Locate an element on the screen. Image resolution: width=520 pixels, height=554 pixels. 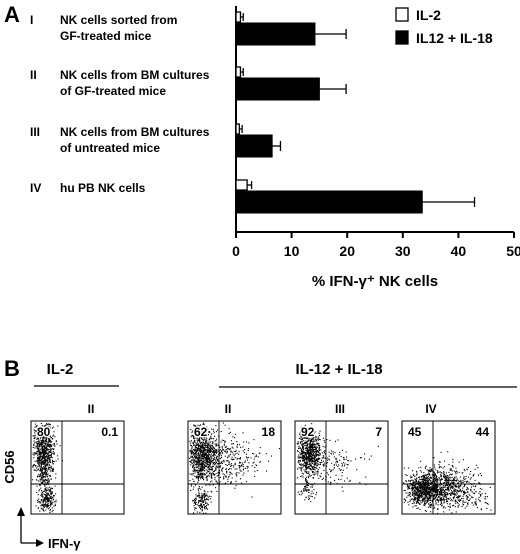
plot-frame is located at coordinates (234, 467).